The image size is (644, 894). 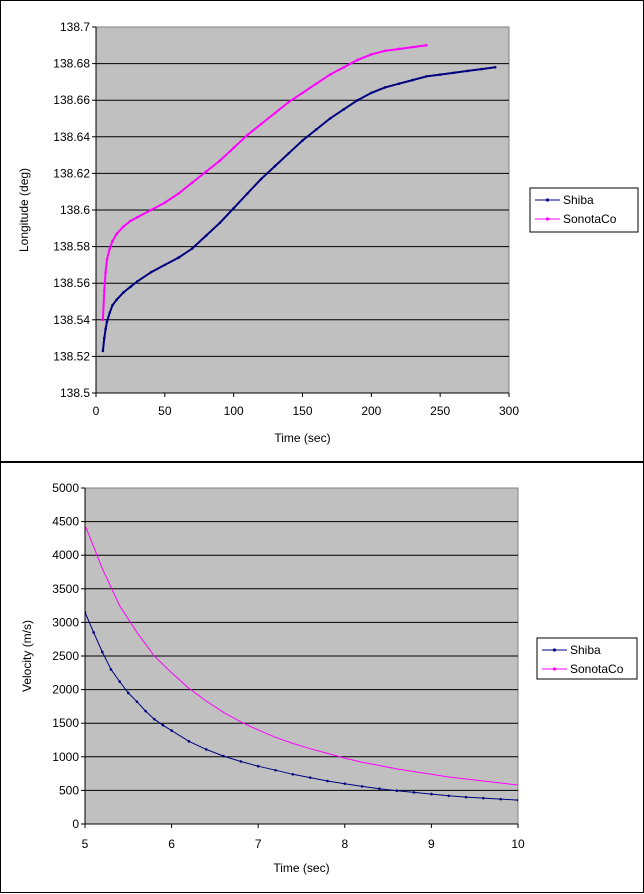 What do you see at coordinates (71, 100) in the screenshot?
I see `lon-y-tick-label: 138.66` at bounding box center [71, 100].